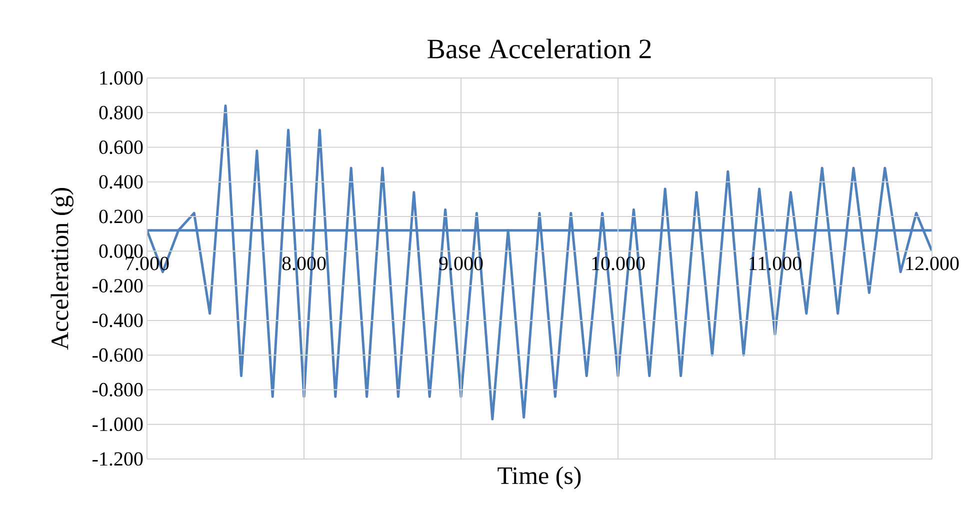 The height and width of the screenshot is (505, 973). I want to click on x-tick-label: 12.000, so click(932, 263).